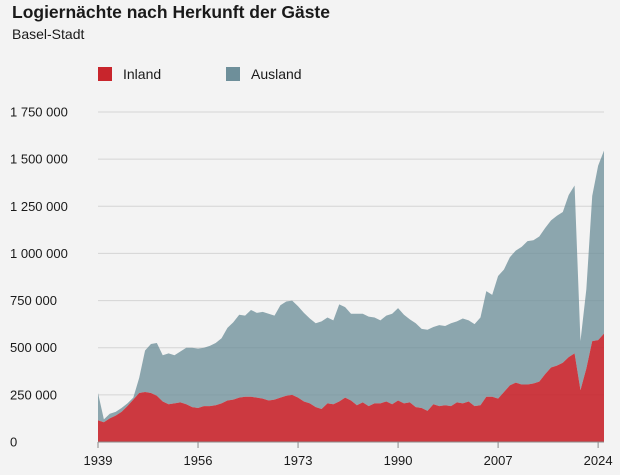  What do you see at coordinates (276, 74) in the screenshot?
I see `legend-label-ausland: Ausland` at bounding box center [276, 74].